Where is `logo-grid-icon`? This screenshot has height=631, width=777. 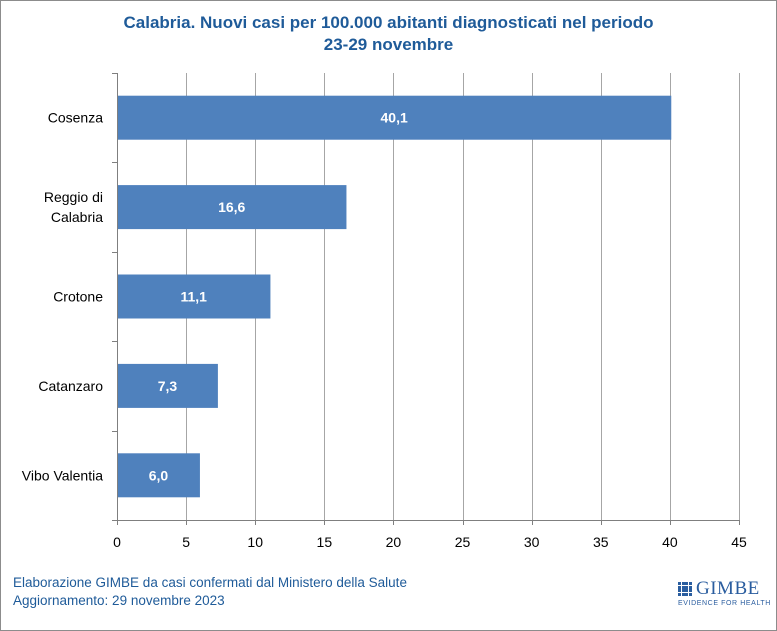
logo-grid-icon is located at coordinates (685, 589).